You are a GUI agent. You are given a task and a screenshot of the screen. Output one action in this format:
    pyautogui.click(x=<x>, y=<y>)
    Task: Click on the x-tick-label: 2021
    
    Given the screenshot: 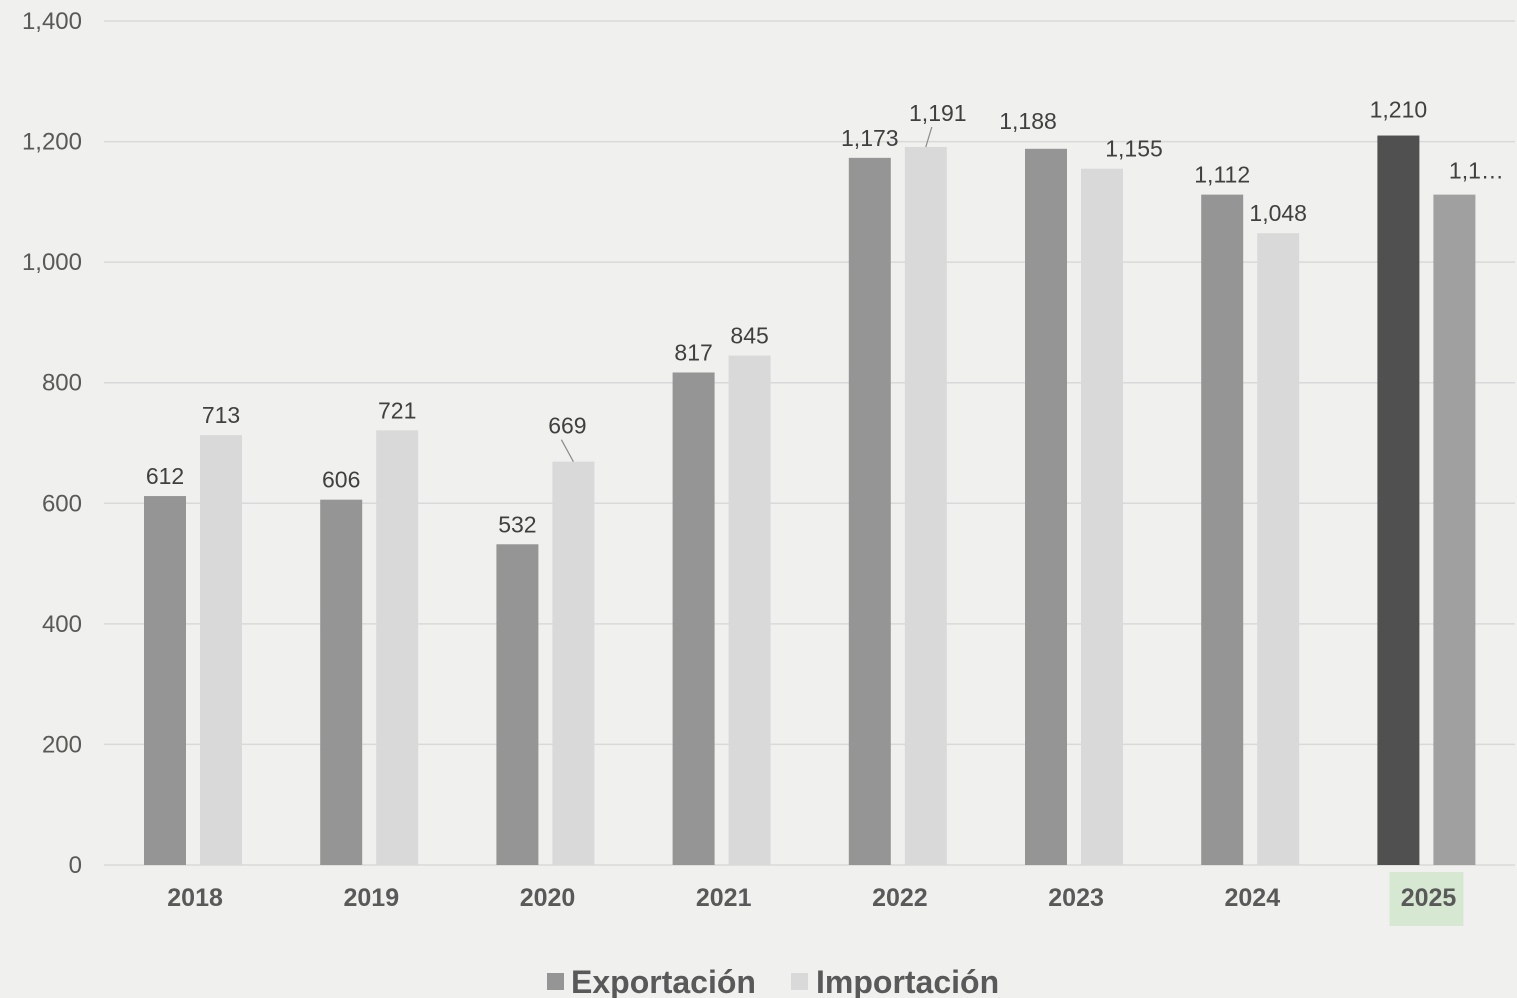 What is the action you would take?
    pyautogui.click(x=724, y=898)
    